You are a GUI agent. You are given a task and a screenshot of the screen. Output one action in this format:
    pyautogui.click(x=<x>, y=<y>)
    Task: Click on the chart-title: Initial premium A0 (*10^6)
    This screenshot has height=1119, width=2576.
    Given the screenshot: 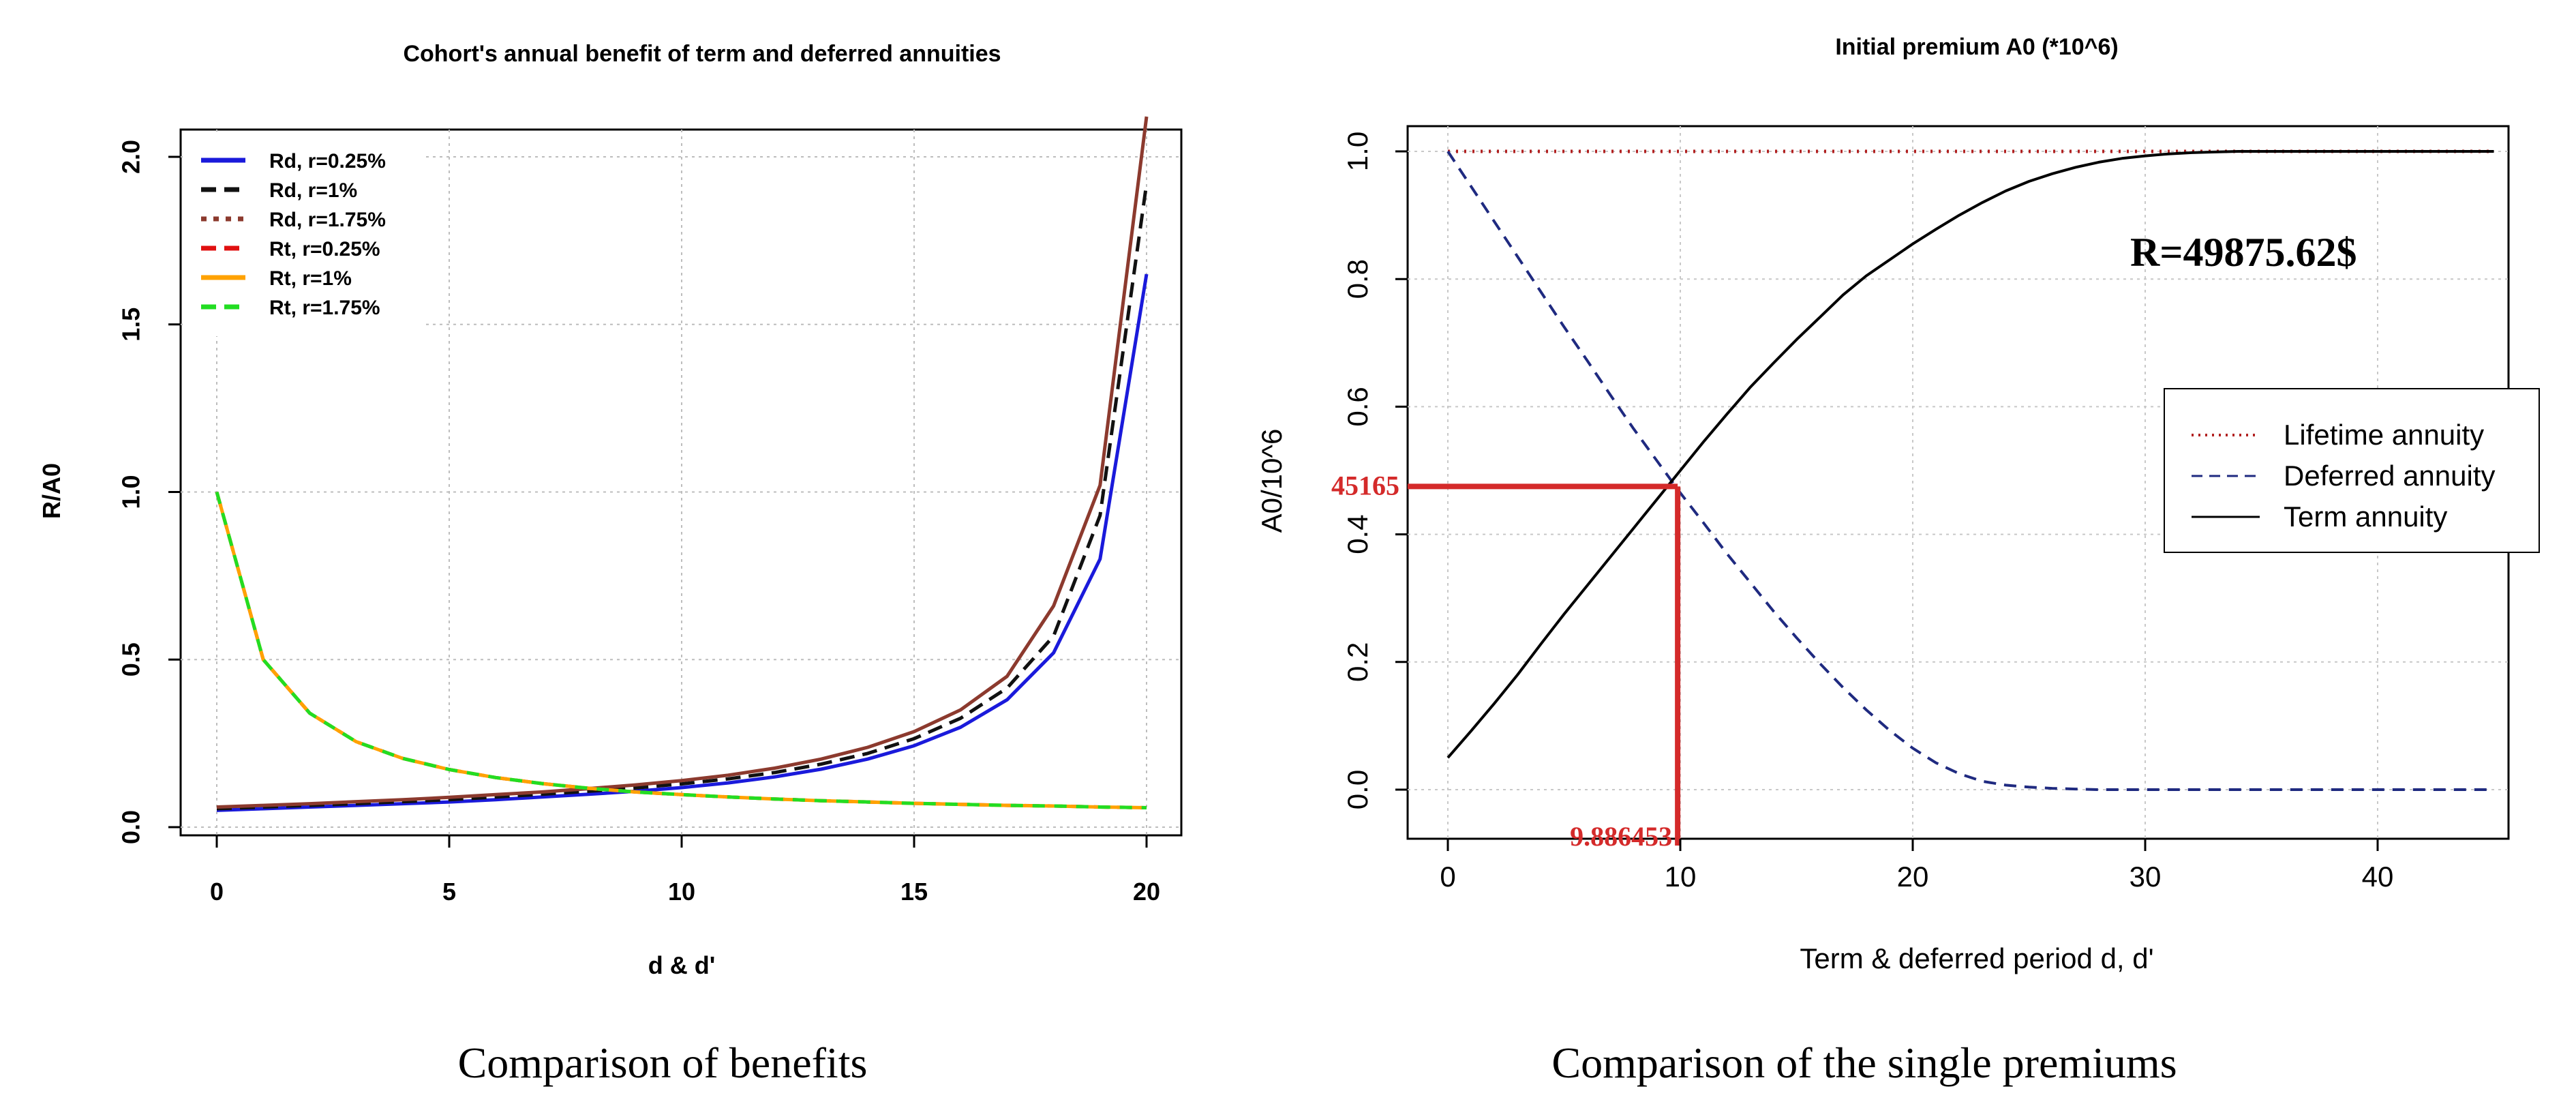 What is the action you would take?
    pyautogui.click(x=1977, y=47)
    